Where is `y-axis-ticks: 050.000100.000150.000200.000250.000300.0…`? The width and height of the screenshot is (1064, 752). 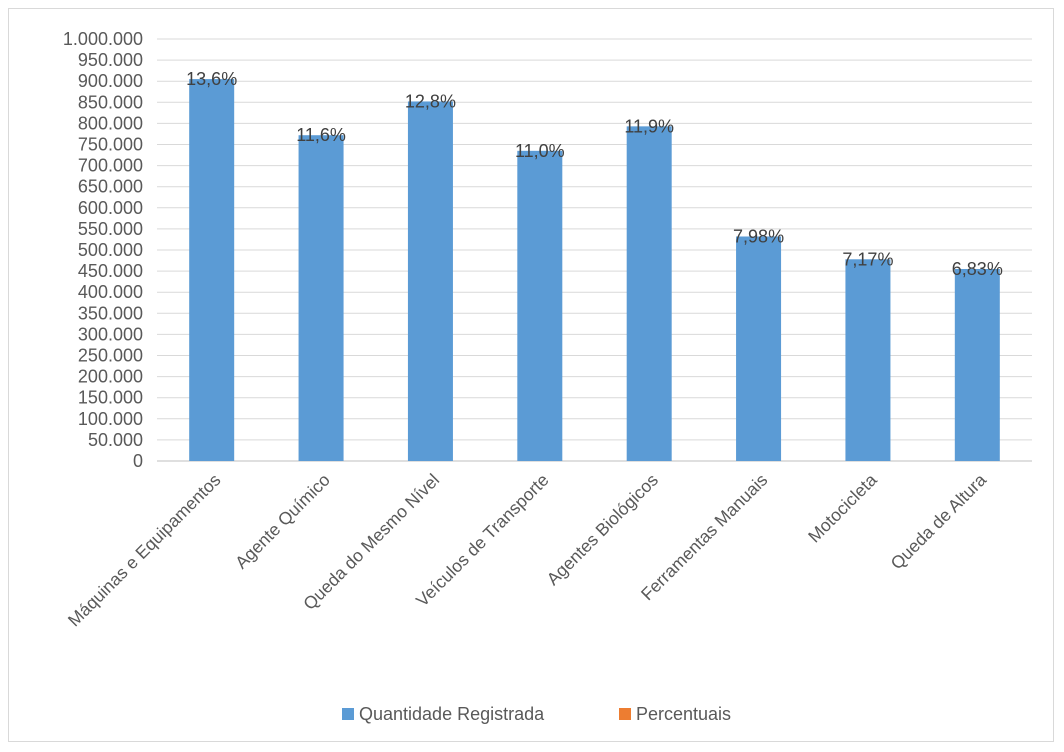
y-axis-ticks: 050.000100.000150.000200.000250.000300.0… is located at coordinates (103, 250).